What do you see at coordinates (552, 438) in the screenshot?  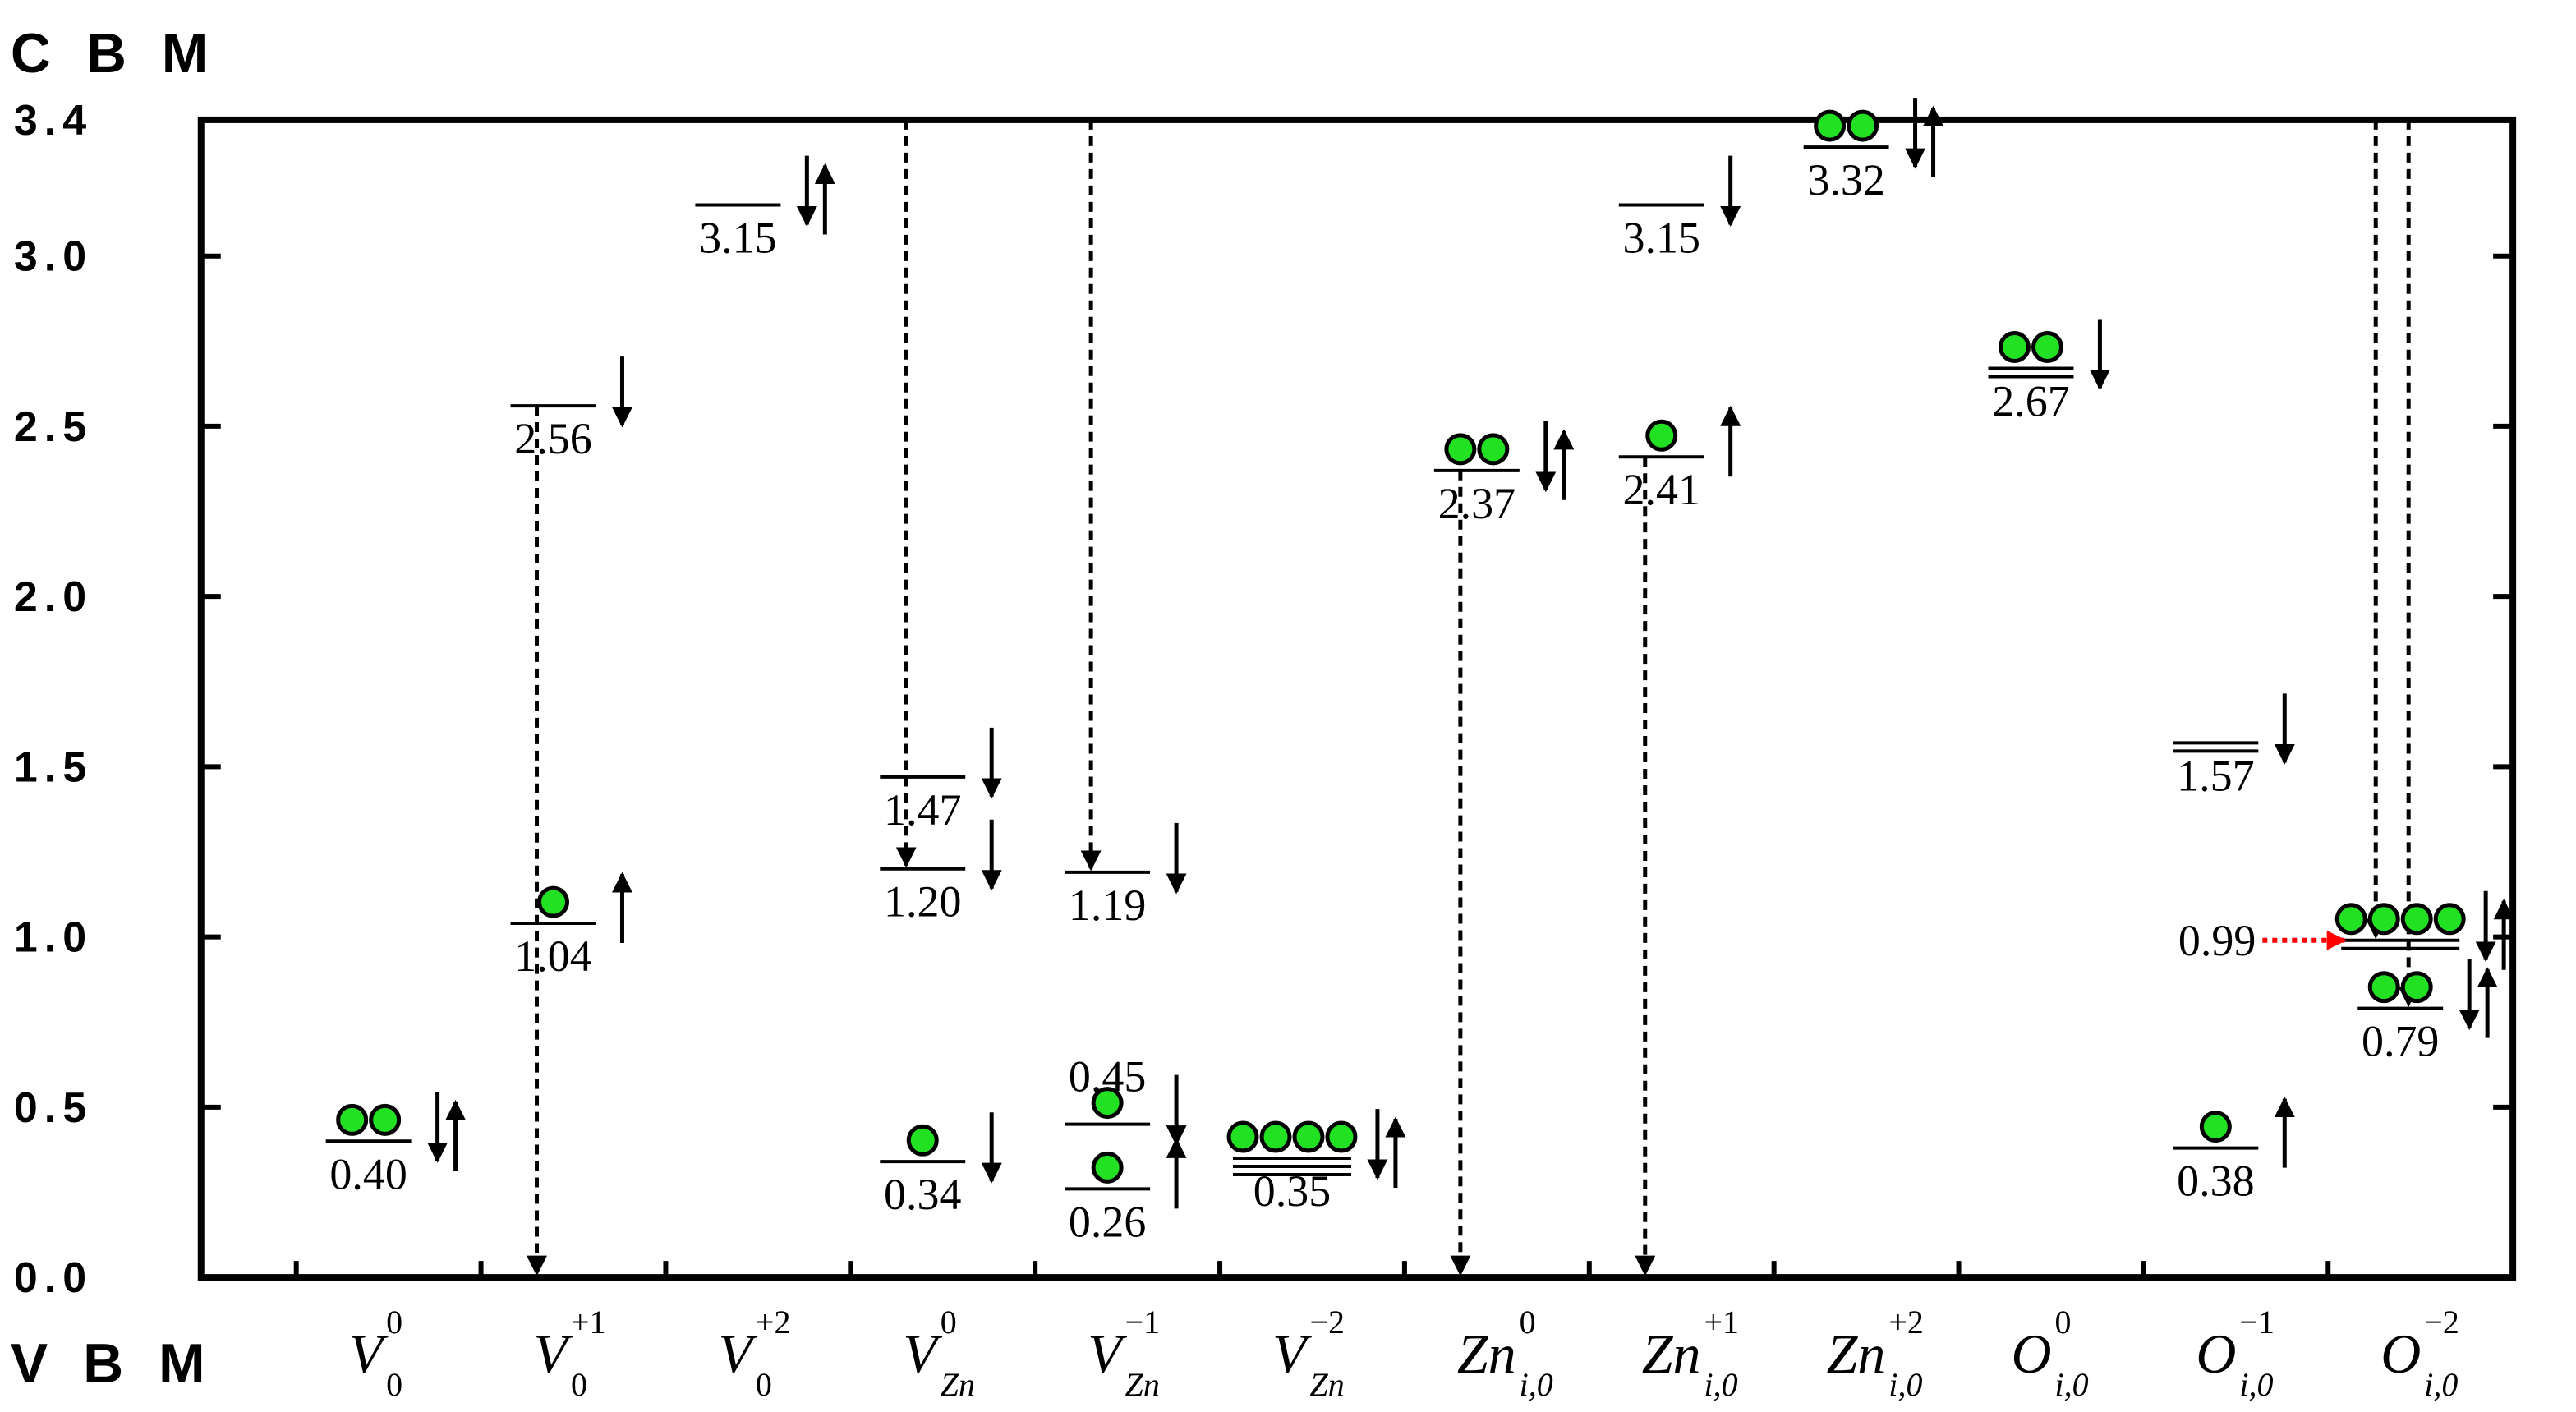 I see `level-label: 2.56` at bounding box center [552, 438].